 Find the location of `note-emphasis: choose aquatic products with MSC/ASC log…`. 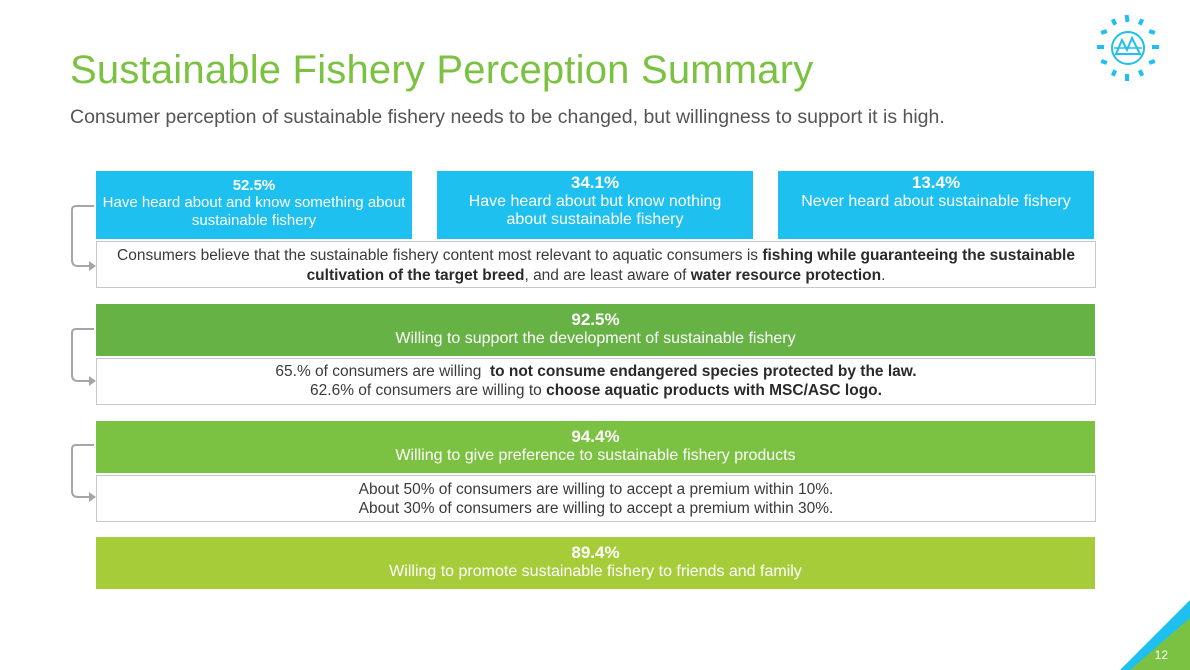

note-emphasis: choose aquatic products with MSC/ASC log… is located at coordinates (714, 391).